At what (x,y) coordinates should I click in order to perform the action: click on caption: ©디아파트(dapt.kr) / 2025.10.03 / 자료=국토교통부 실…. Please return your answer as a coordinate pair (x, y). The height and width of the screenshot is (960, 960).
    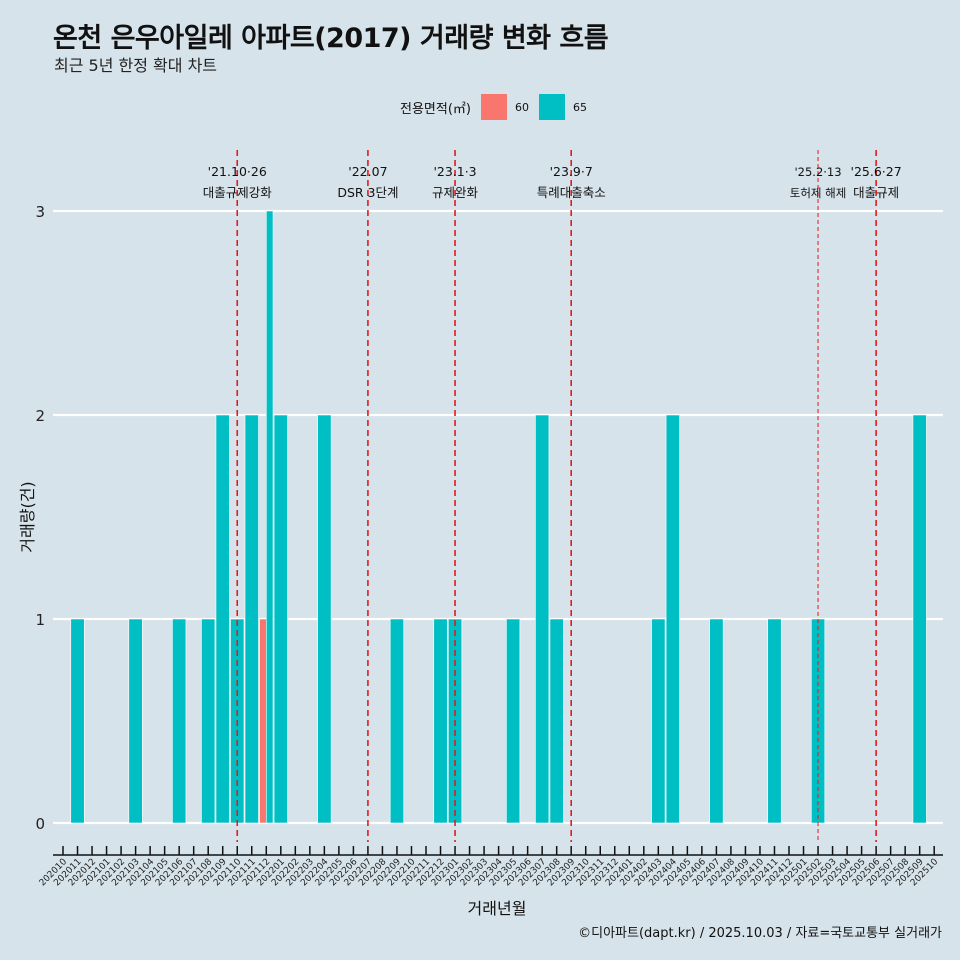
    Looking at the image, I should click on (760, 933).